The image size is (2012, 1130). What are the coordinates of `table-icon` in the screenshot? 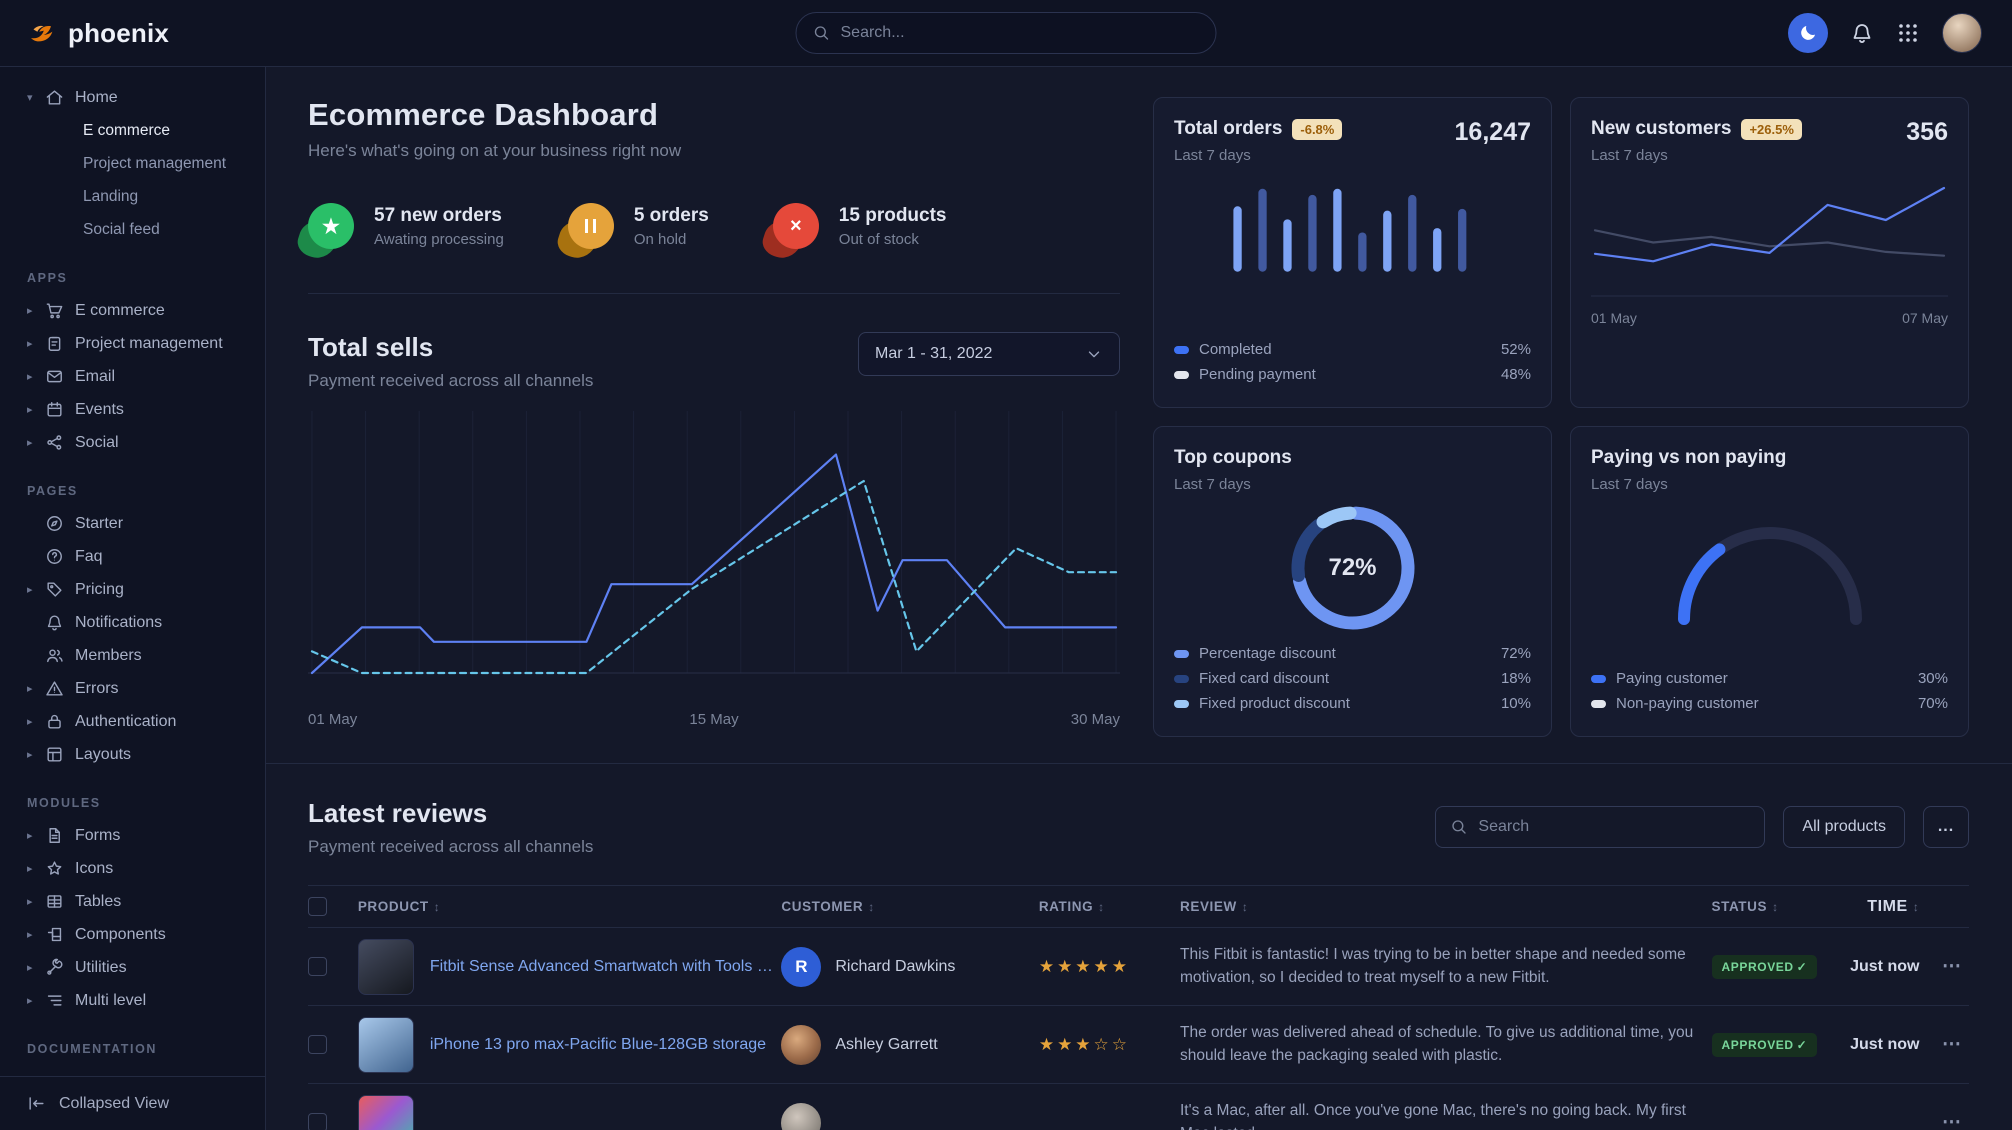 It's located at (55, 902).